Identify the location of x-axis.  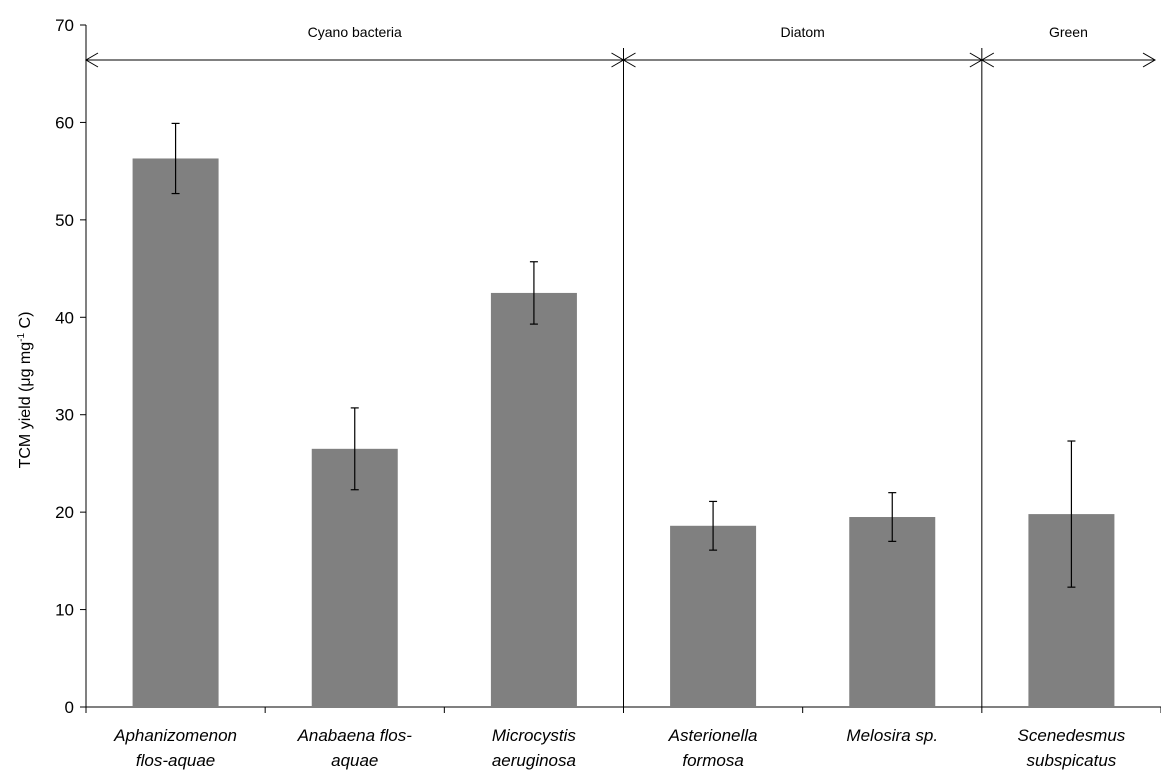
(623, 709).